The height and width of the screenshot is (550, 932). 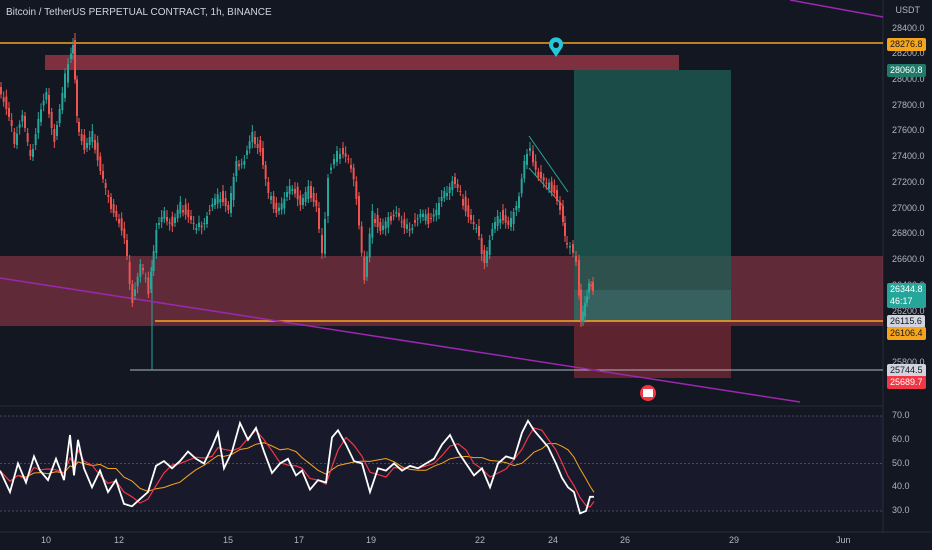 What do you see at coordinates (908, 259) in the screenshot?
I see `price-tick-label: 26600.0` at bounding box center [908, 259].